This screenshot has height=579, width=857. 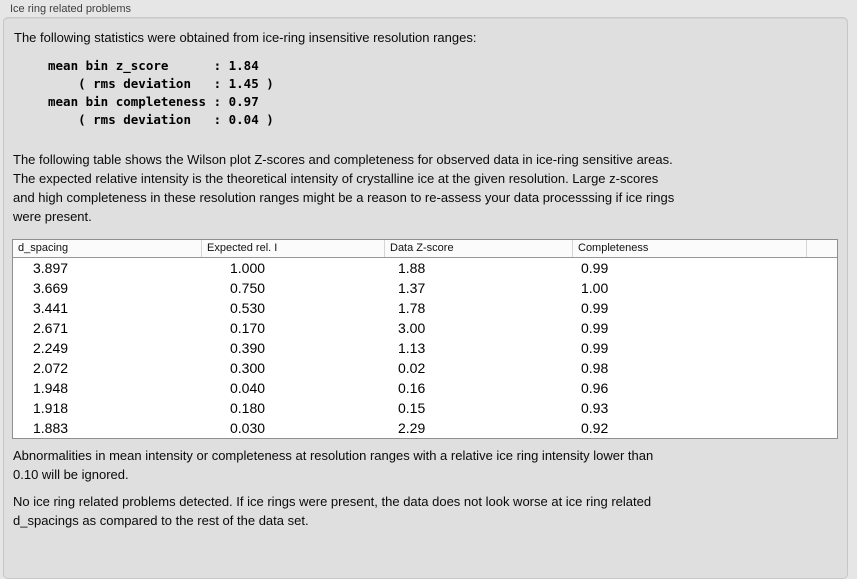 I want to click on table-cell-d-spacing: 3.441, so click(x=51, y=308).